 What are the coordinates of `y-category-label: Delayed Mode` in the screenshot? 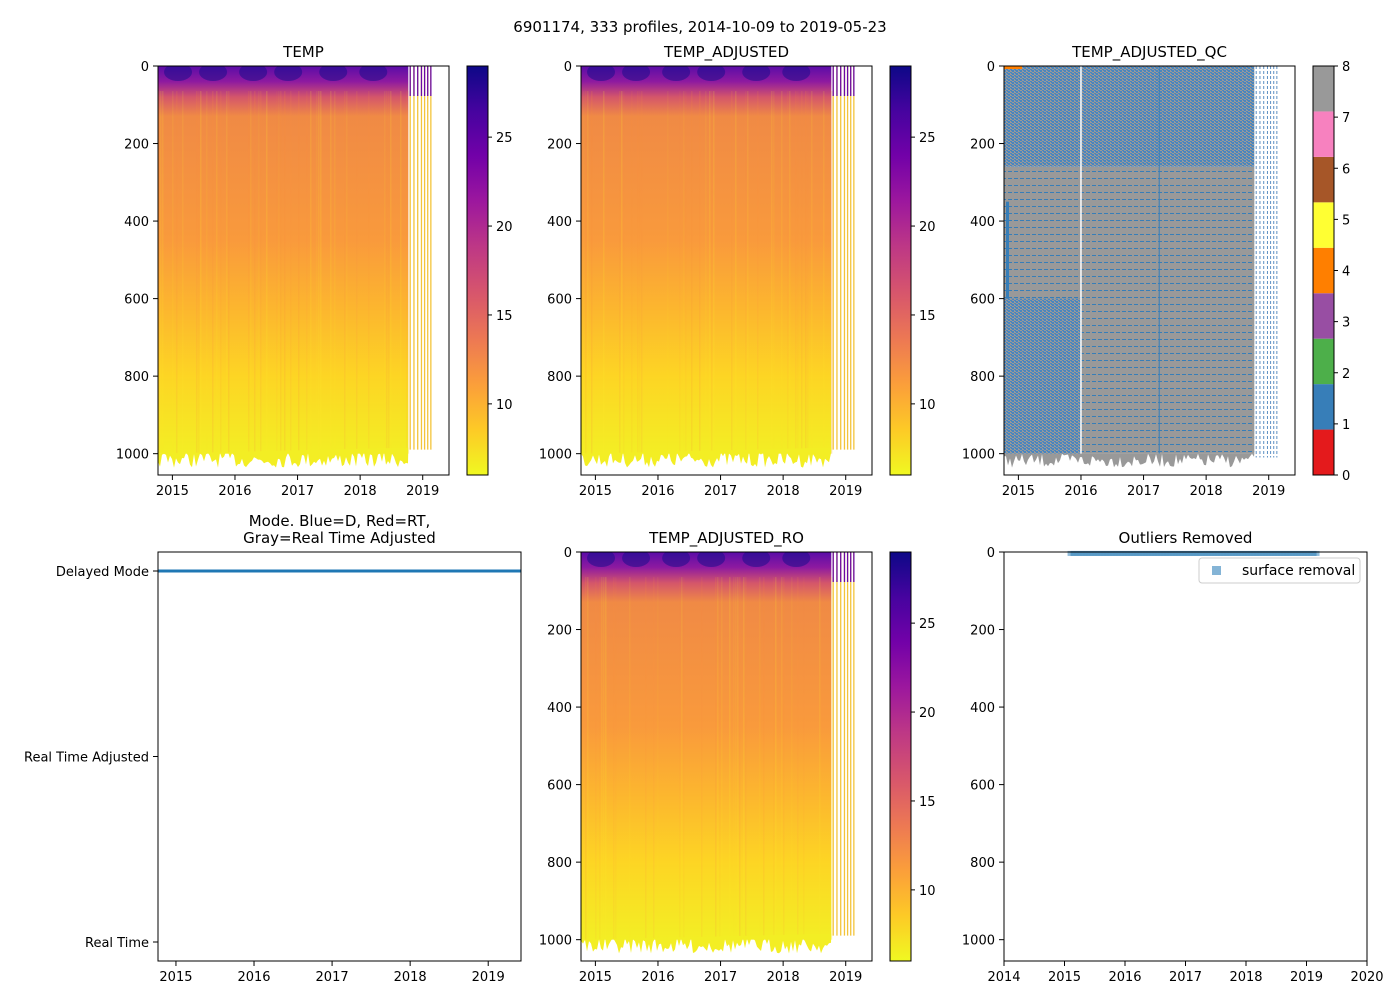 It's located at (102, 572).